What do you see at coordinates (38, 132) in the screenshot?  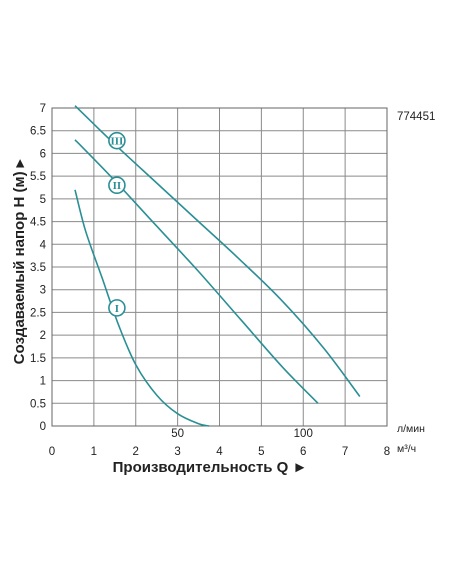 I see `y-tick-label: 6.5` at bounding box center [38, 132].